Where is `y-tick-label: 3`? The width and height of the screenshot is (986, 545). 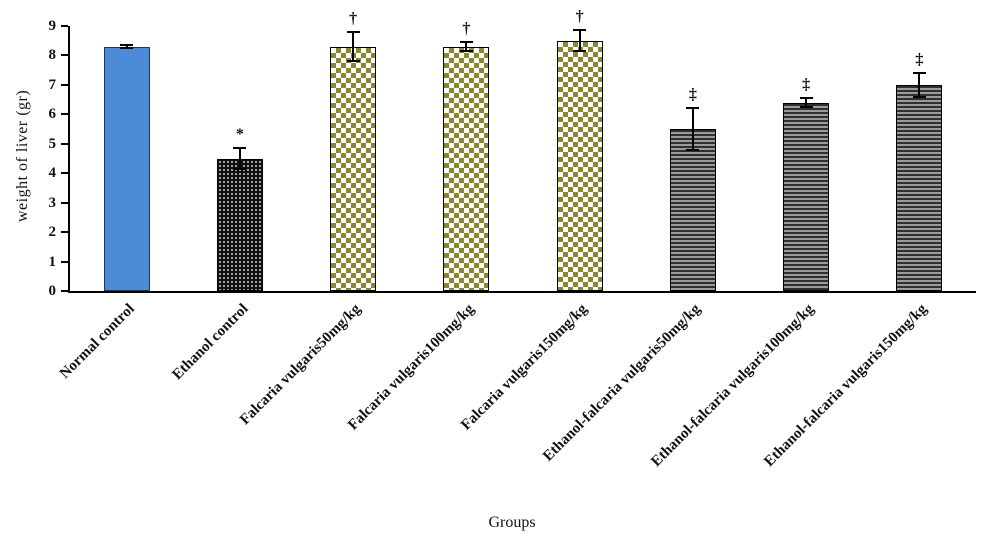 y-tick-label: 3 is located at coordinates (52, 202).